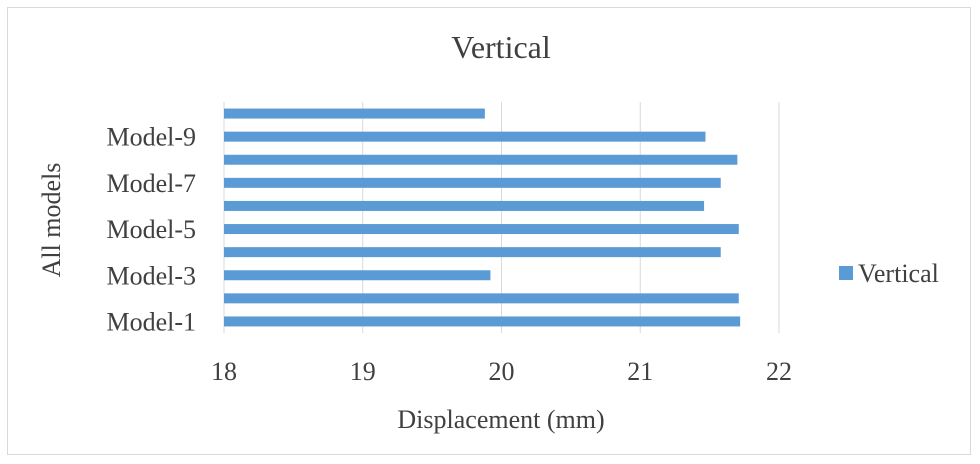 The image size is (980, 464). What do you see at coordinates (51, 220) in the screenshot?
I see `y-axis-title: All models` at bounding box center [51, 220].